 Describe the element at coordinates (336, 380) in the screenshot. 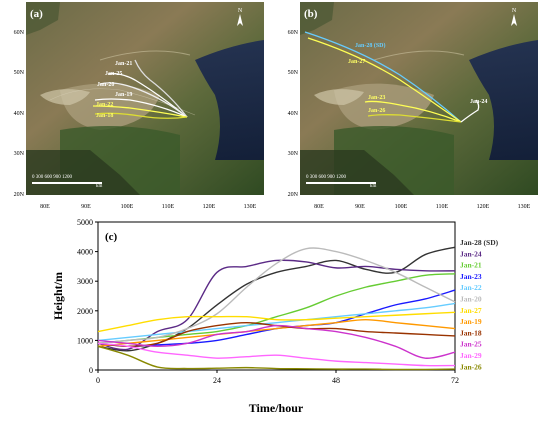

I see `x-tick-label: 48` at that location.